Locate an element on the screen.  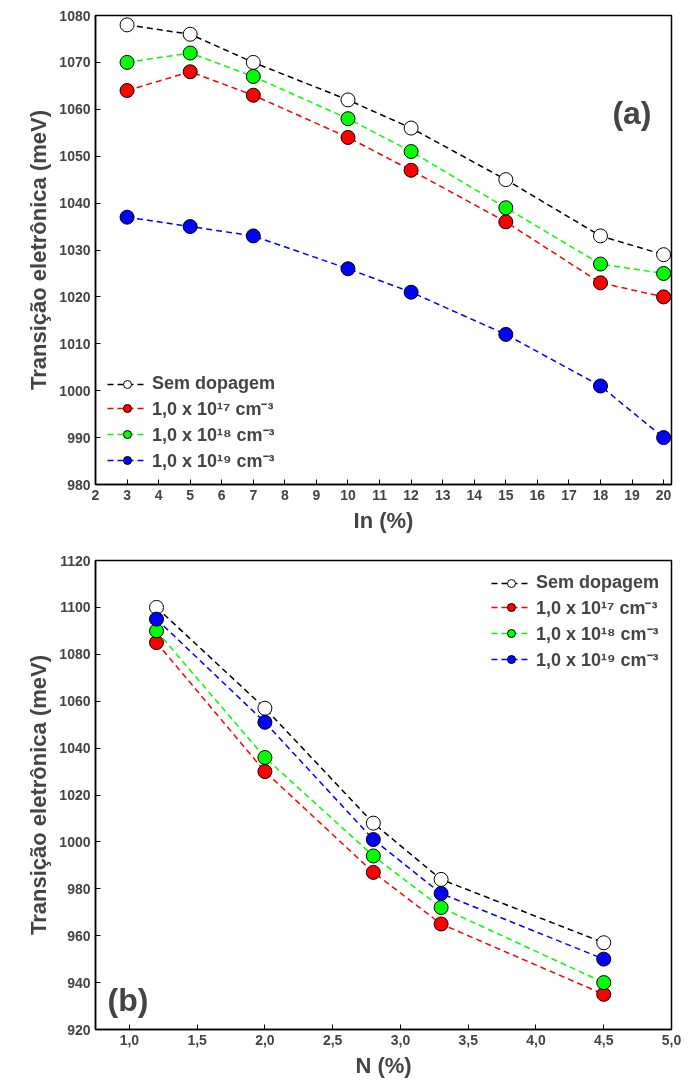
x-tick-label: 2,0 is located at coordinates (265, 1039).